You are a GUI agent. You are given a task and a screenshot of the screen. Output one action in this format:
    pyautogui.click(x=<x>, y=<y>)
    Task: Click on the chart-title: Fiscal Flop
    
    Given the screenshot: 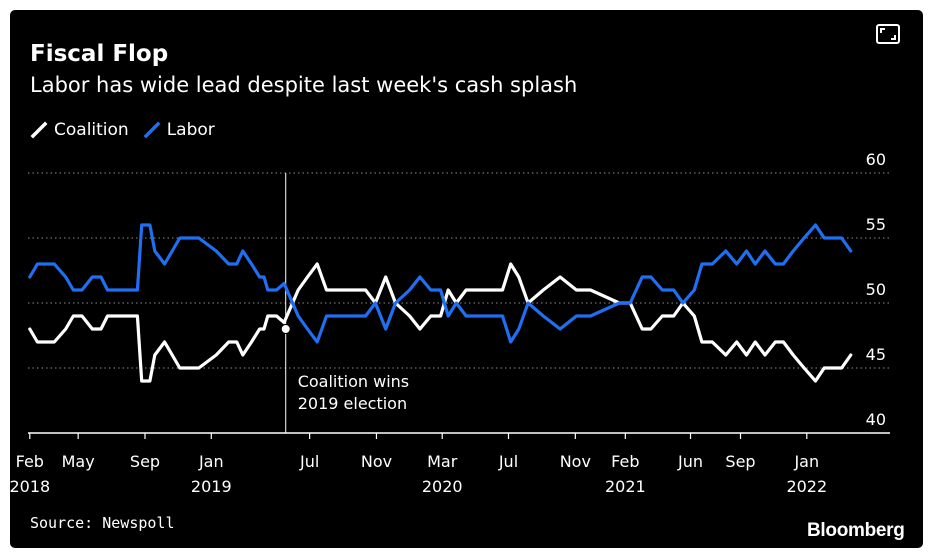 What is the action you would take?
    pyautogui.click(x=99, y=54)
    